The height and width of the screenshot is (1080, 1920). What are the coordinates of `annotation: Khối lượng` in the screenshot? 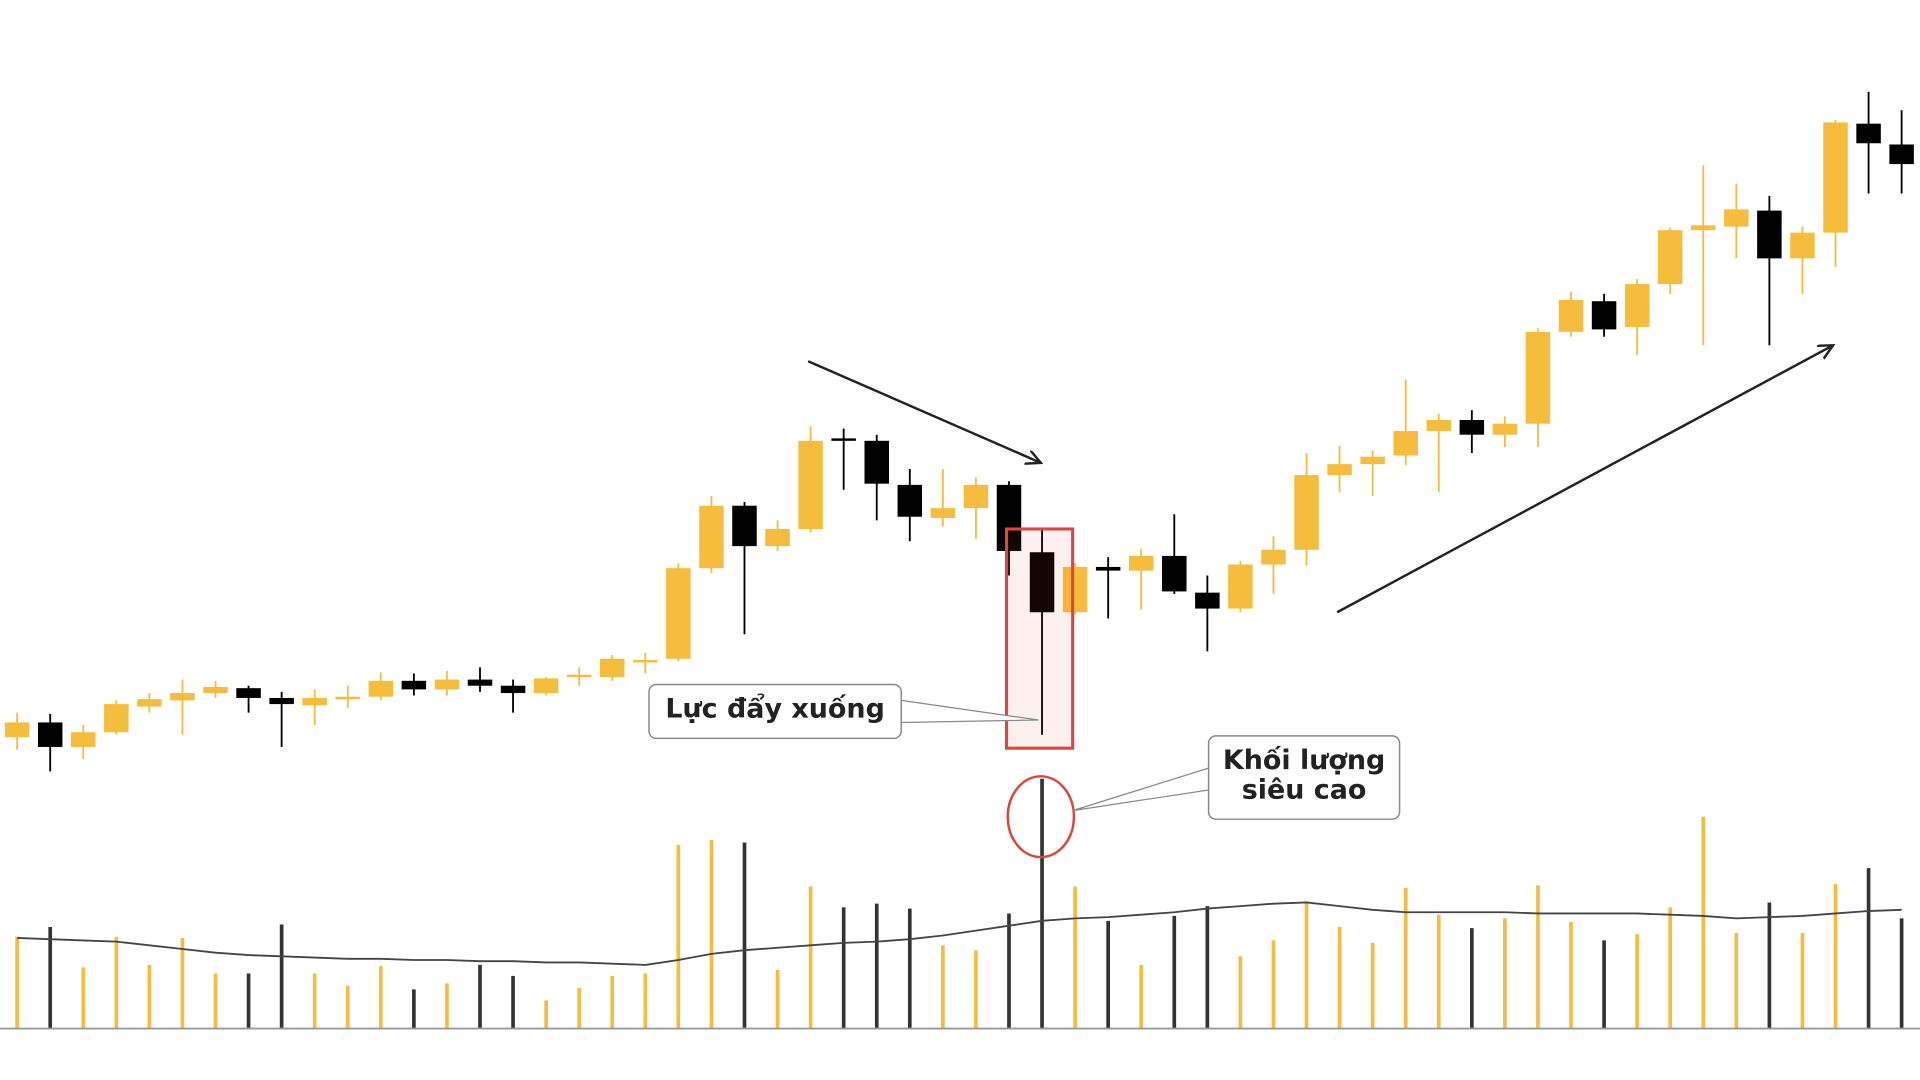 It's located at (1304, 760).